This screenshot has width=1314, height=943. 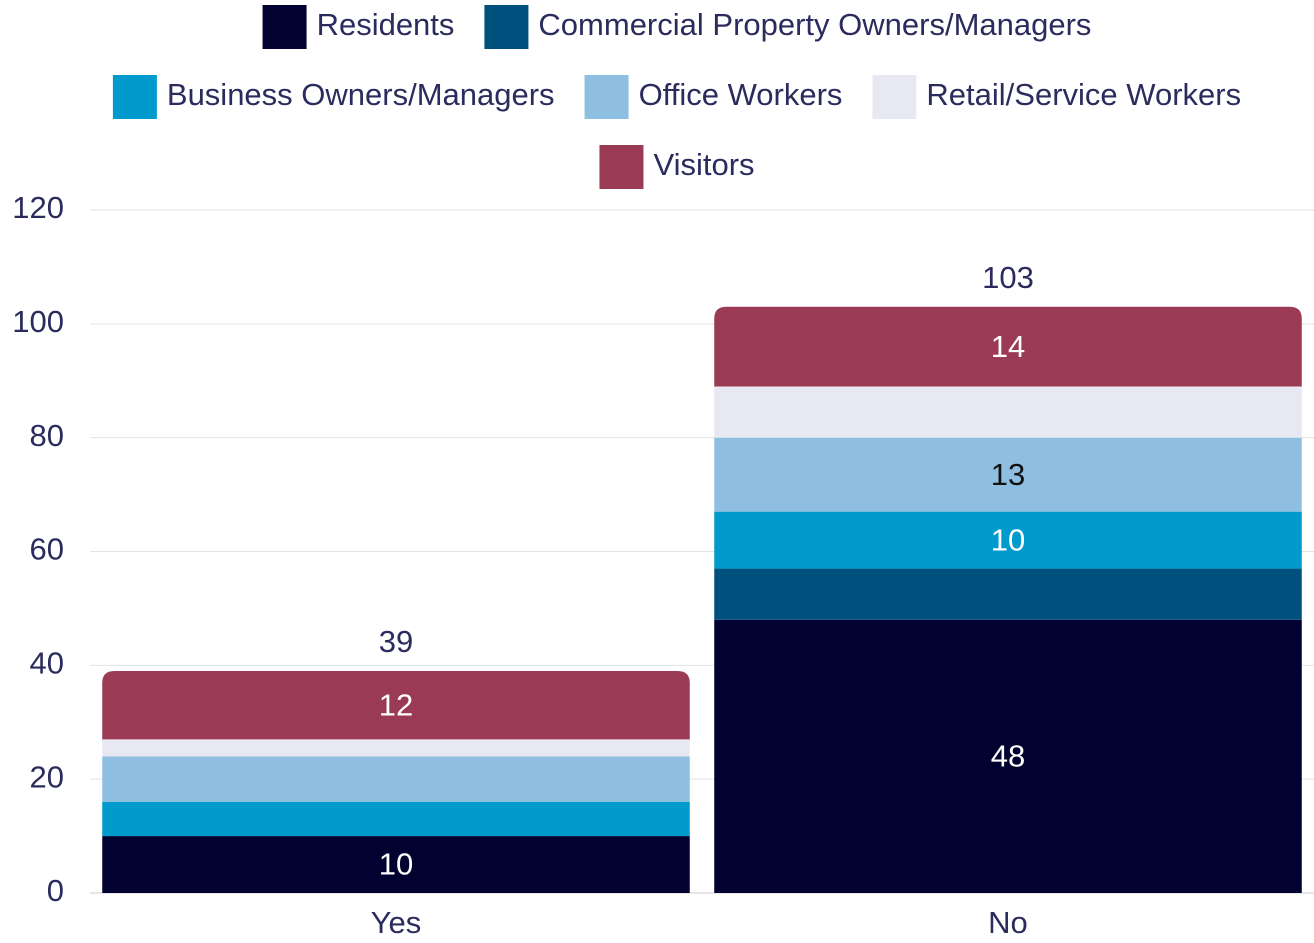 What do you see at coordinates (1008, 277) in the screenshot?
I see `total-label: 103` at bounding box center [1008, 277].